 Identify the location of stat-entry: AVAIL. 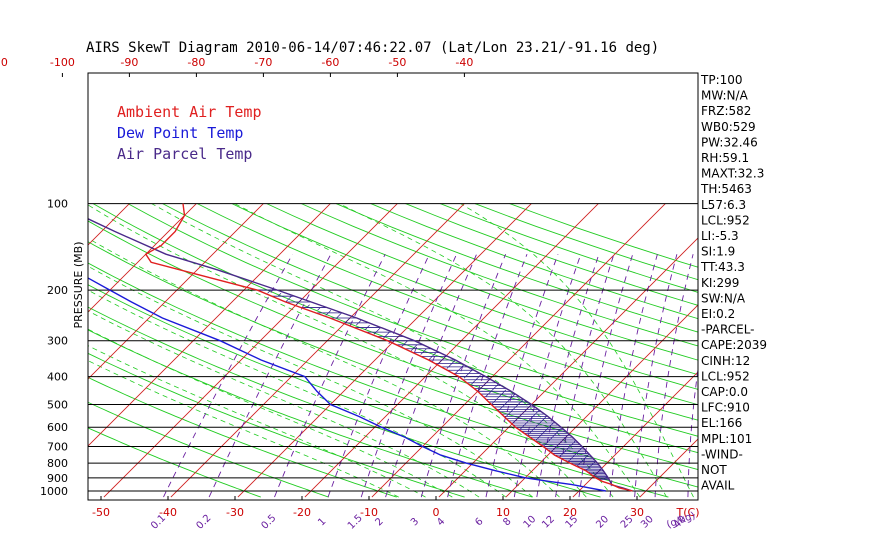
(718, 486).